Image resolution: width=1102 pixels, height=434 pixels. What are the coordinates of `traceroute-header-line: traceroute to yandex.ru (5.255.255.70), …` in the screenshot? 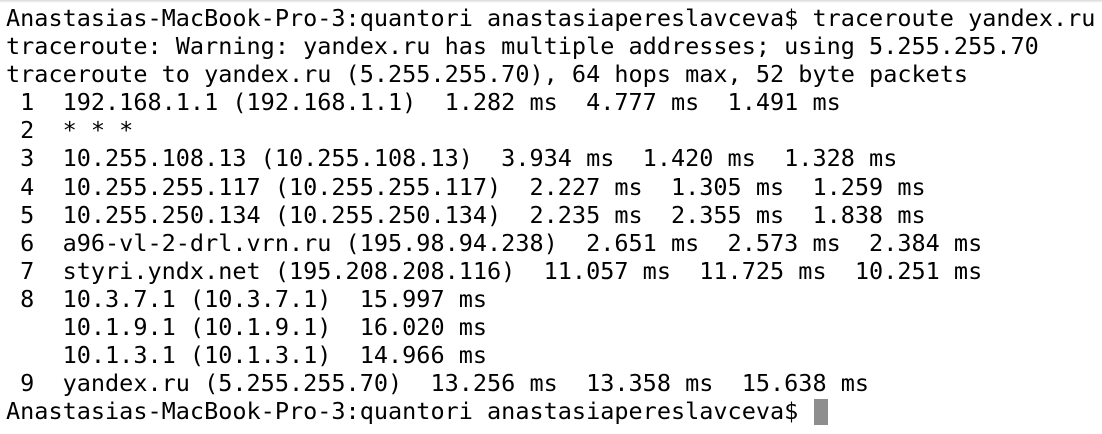 It's located at (487, 74).